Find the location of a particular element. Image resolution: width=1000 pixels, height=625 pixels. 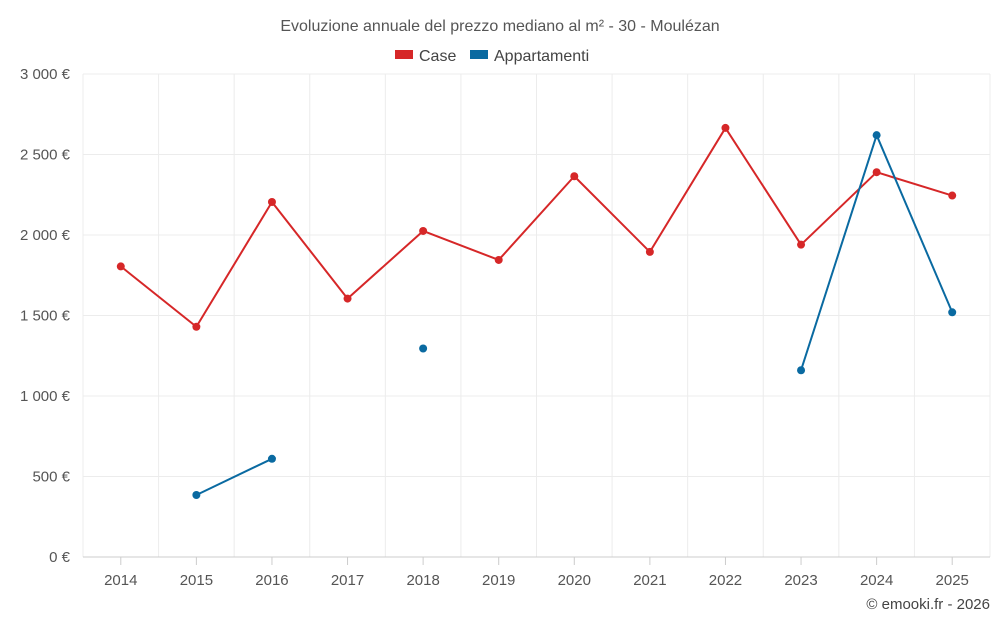

legend-item-case: Case is located at coordinates (425, 56).